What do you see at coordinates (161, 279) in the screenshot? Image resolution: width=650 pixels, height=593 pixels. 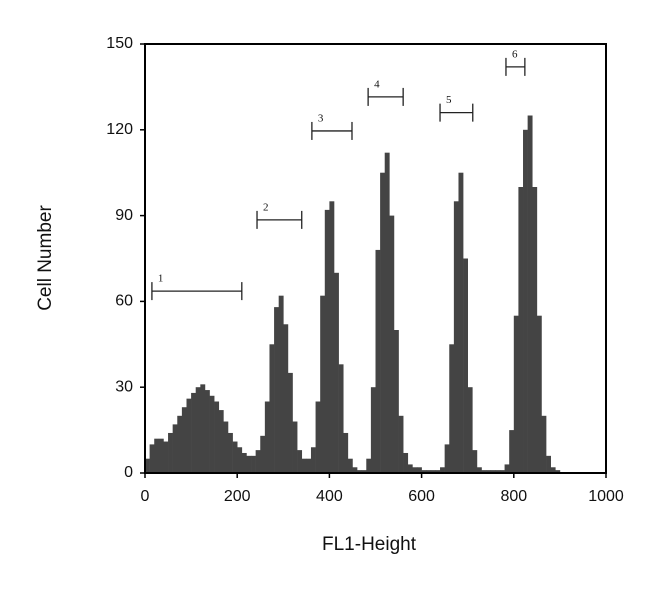 I see `gate-label: 1` at bounding box center [161, 279].